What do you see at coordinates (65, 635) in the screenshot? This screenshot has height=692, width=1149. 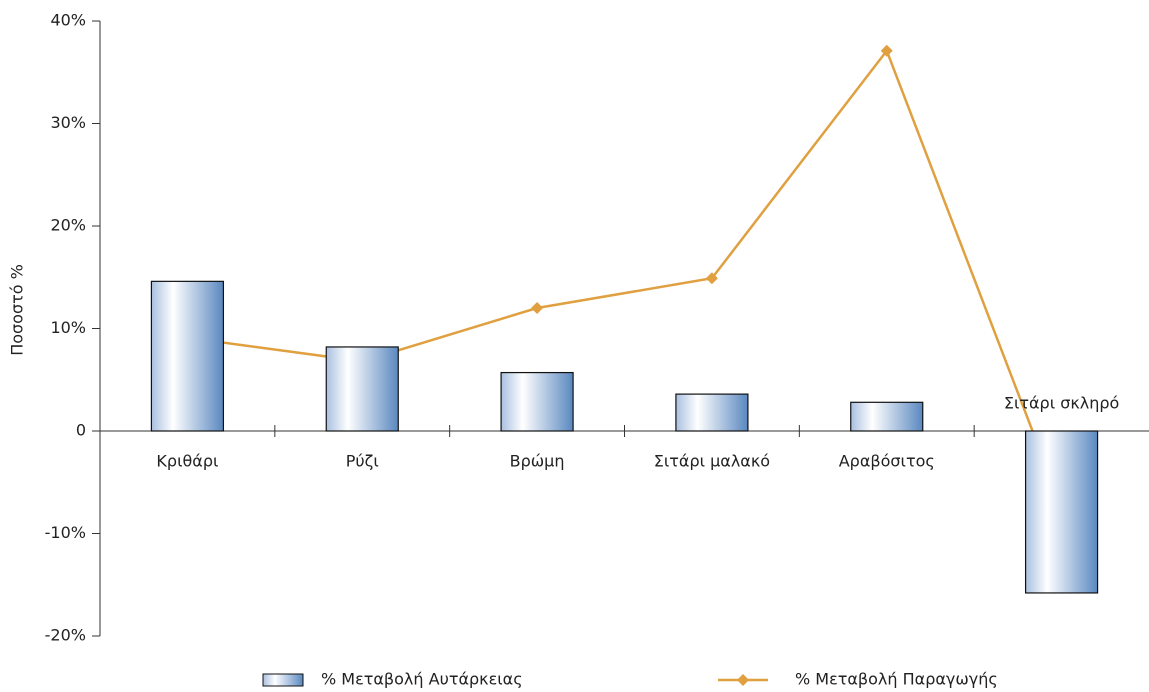 I see `y-tick-label: -20%` at bounding box center [65, 635].